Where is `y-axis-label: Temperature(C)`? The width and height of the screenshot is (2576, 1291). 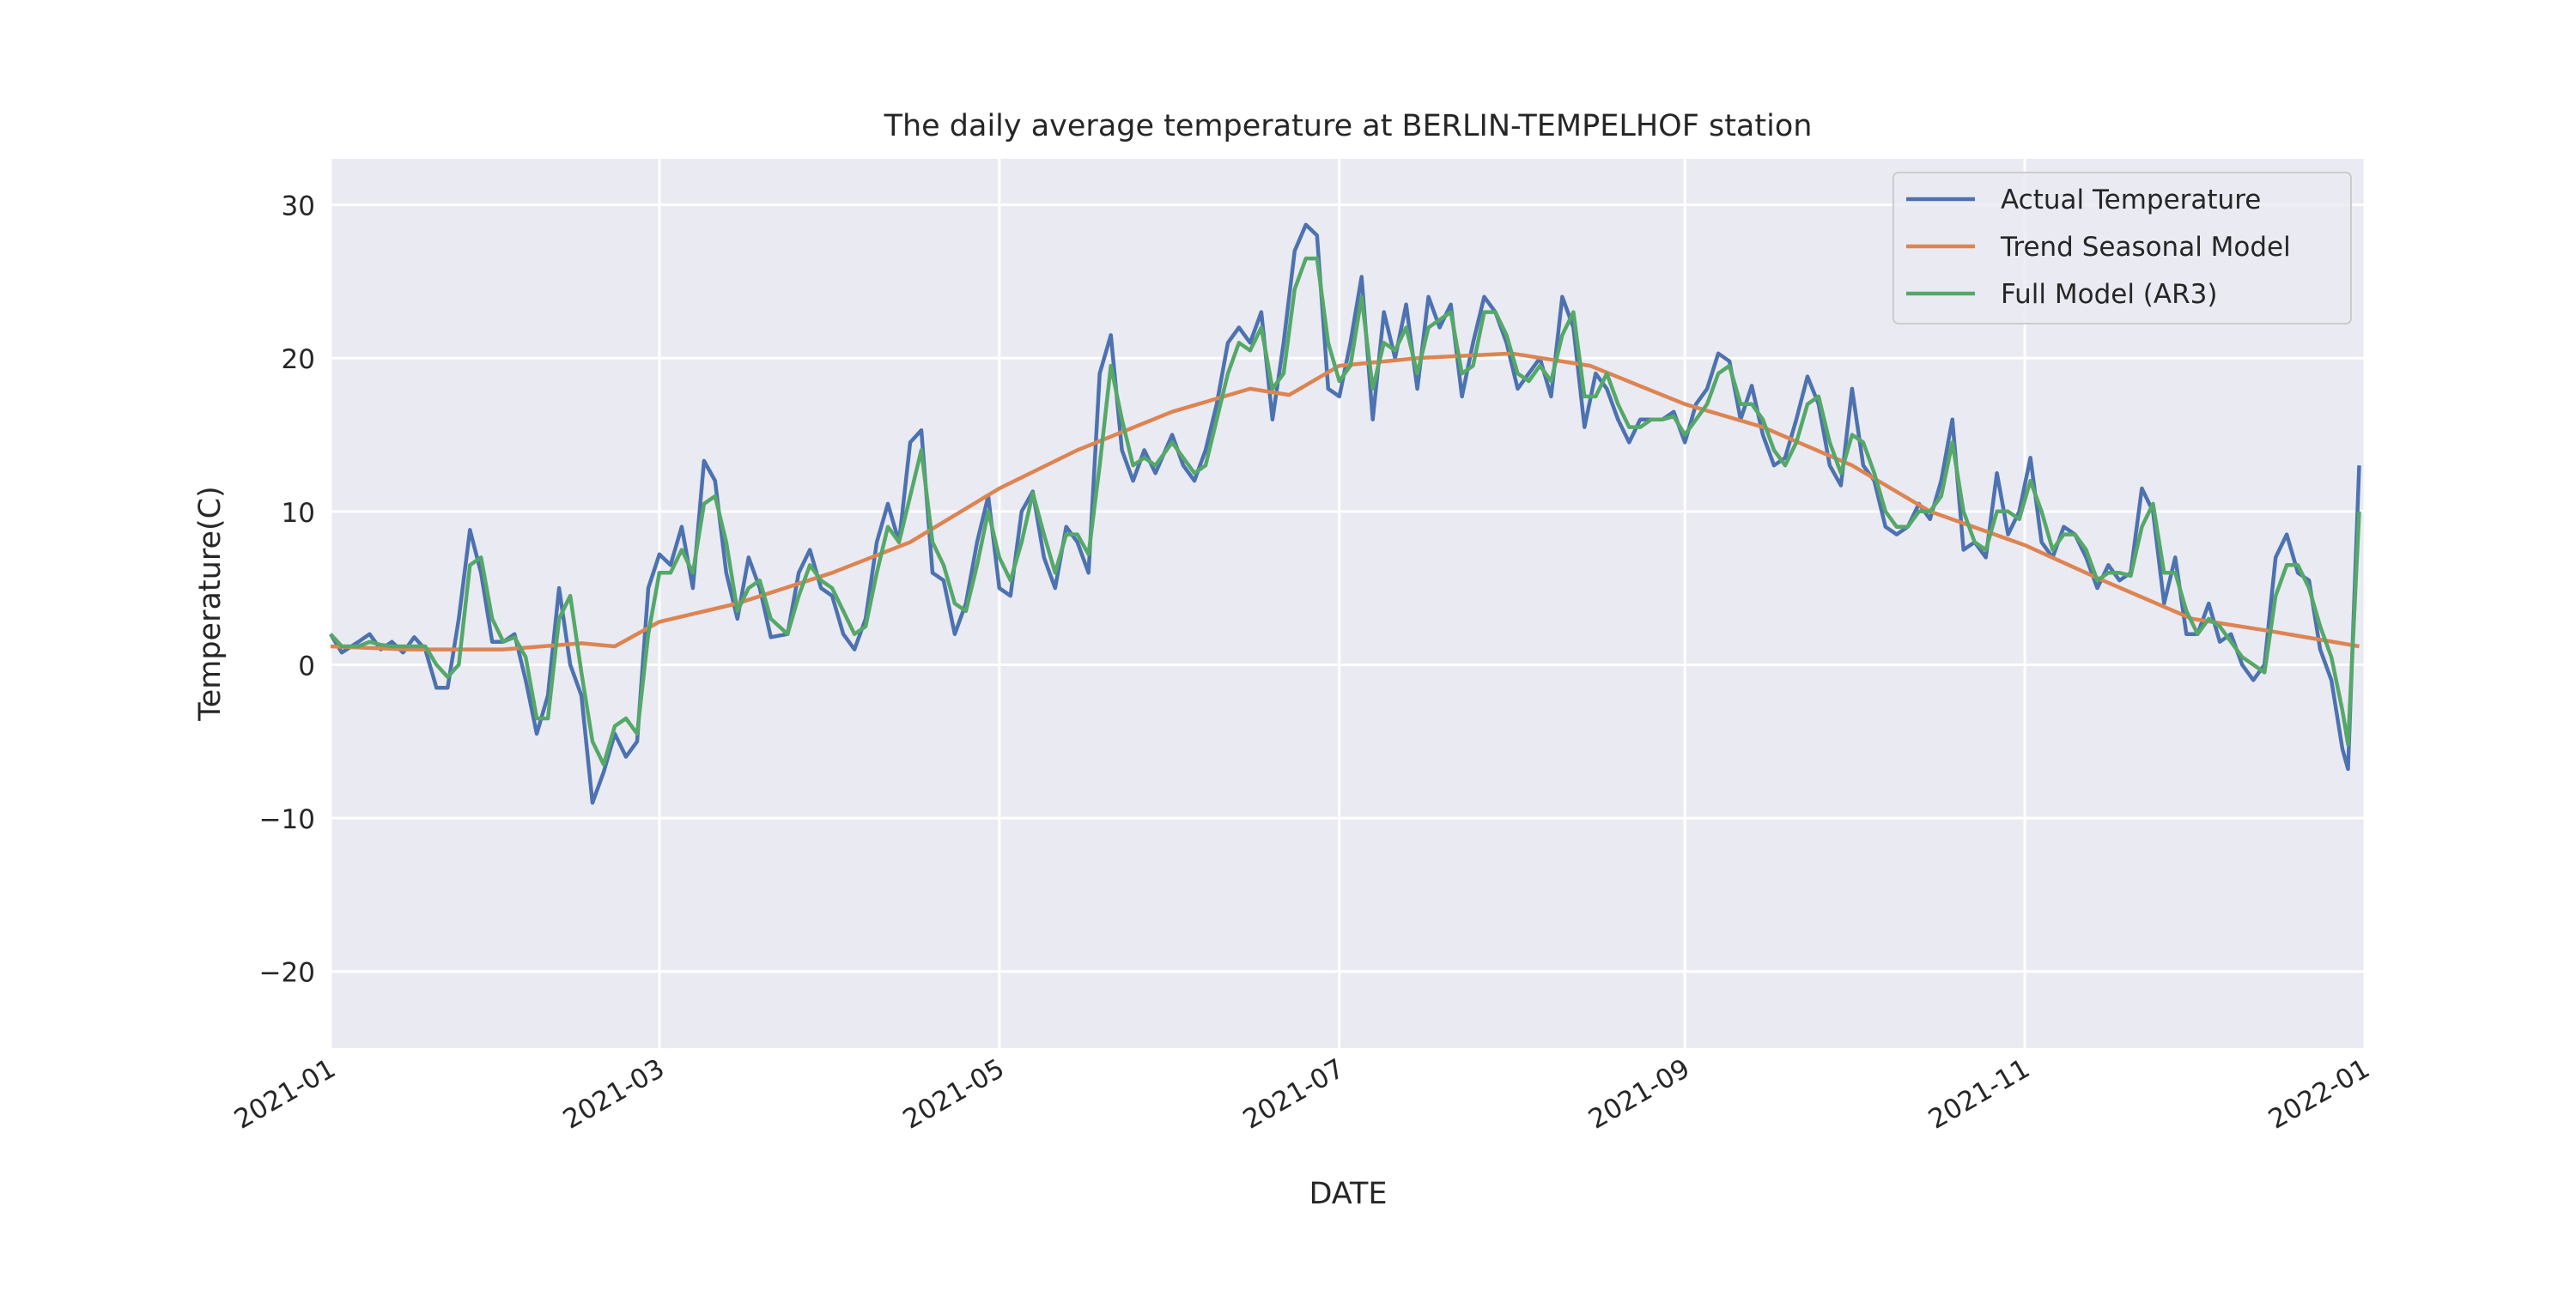 y-axis-label: Temperature(C) is located at coordinates (210, 604).